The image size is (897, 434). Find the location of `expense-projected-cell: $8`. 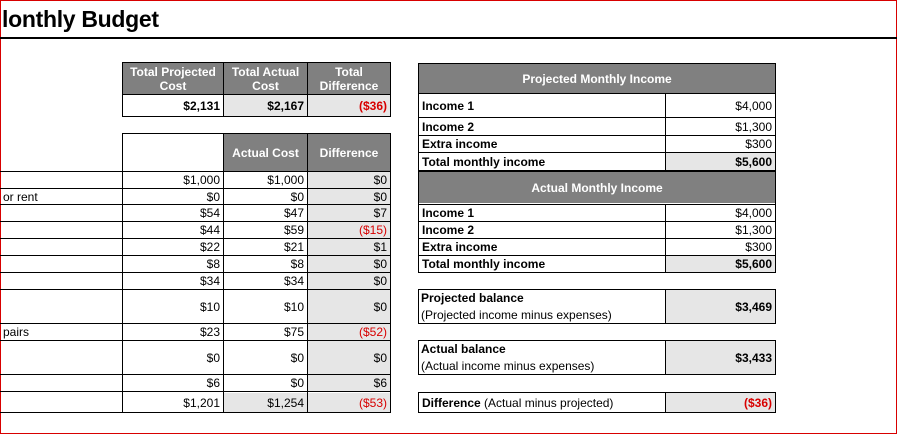

expense-projected-cell: $8 is located at coordinates (213, 264).